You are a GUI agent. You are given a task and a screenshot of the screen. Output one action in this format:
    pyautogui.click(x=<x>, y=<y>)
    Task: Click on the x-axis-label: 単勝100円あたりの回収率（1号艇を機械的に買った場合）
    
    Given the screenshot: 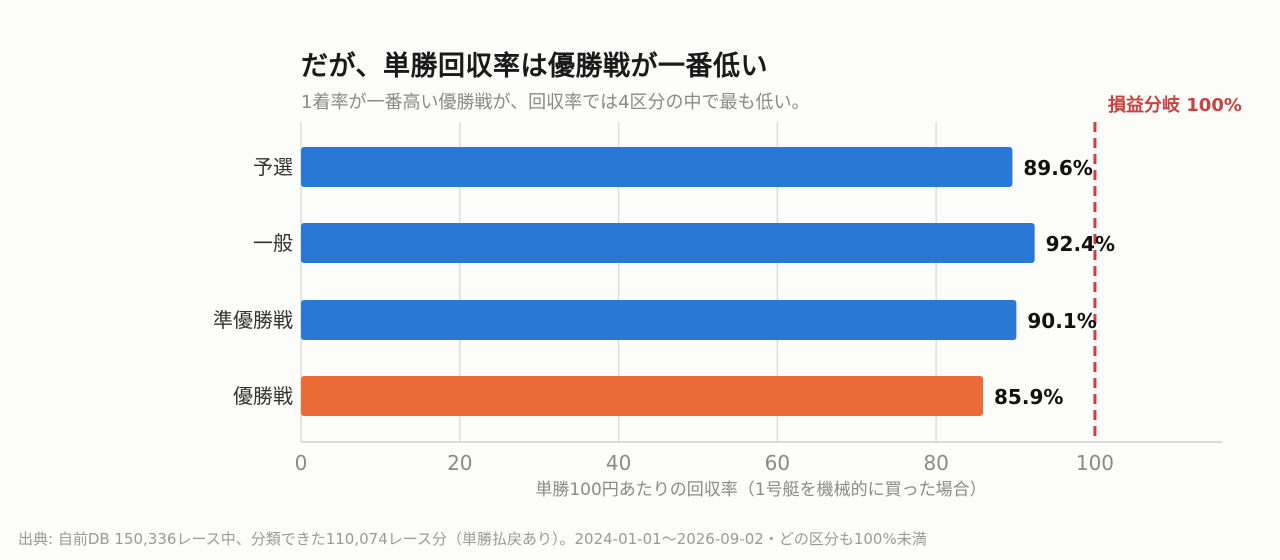 What is the action you would take?
    pyautogui.click(x=760, y=490)
    